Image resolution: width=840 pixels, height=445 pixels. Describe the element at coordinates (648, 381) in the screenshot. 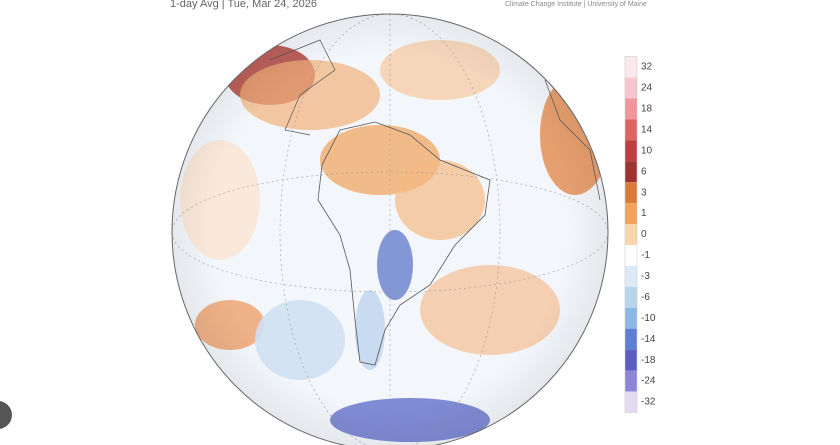

I see `colorbar-label: -24` at that location.